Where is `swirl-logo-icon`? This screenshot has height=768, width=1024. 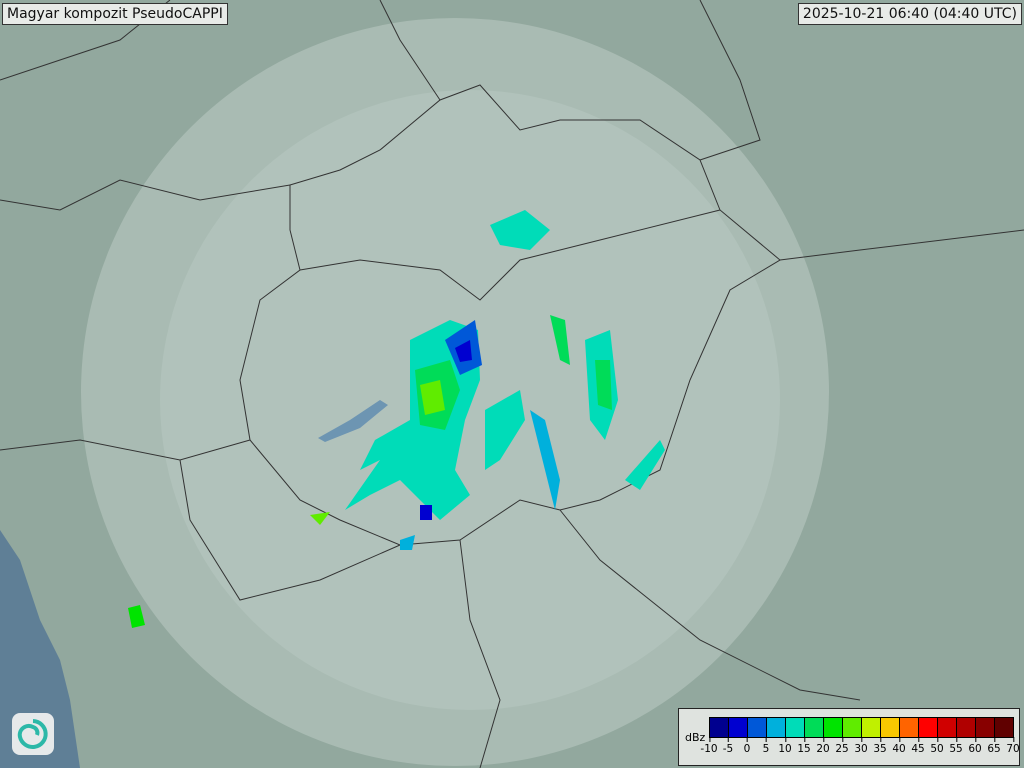 swirl-logo-icon is located at coordinates (32, 734).